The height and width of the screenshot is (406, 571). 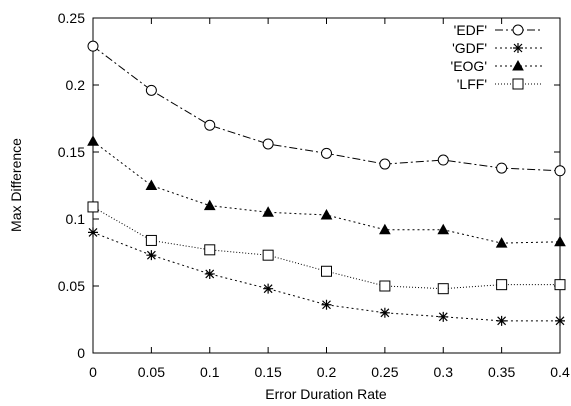 What do you see at coordinates (151, 372) in the screenshot?
I see `x-tick-label: 0.05` at bounding box center [151, 372].